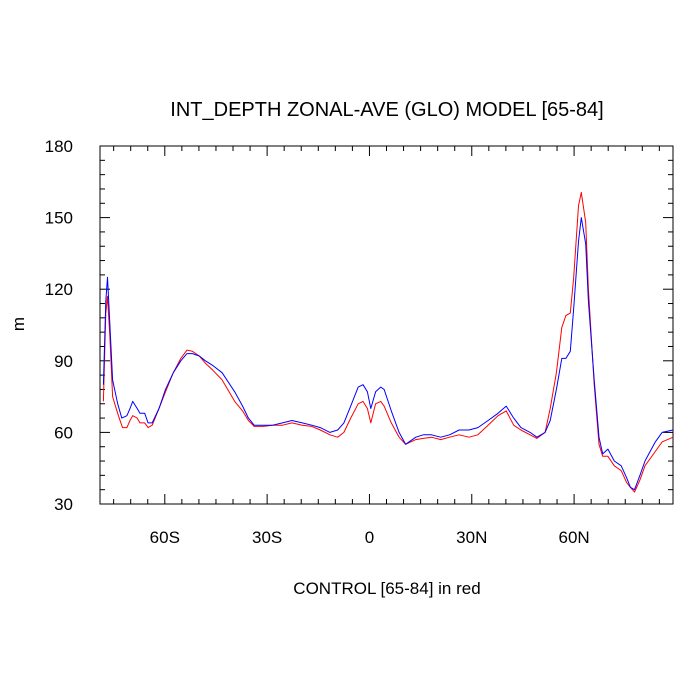  Describe the element at coordinates (386, 588) in the screenshot. I see `x-axis-label: CONTROL [65-84] in red` at that location.